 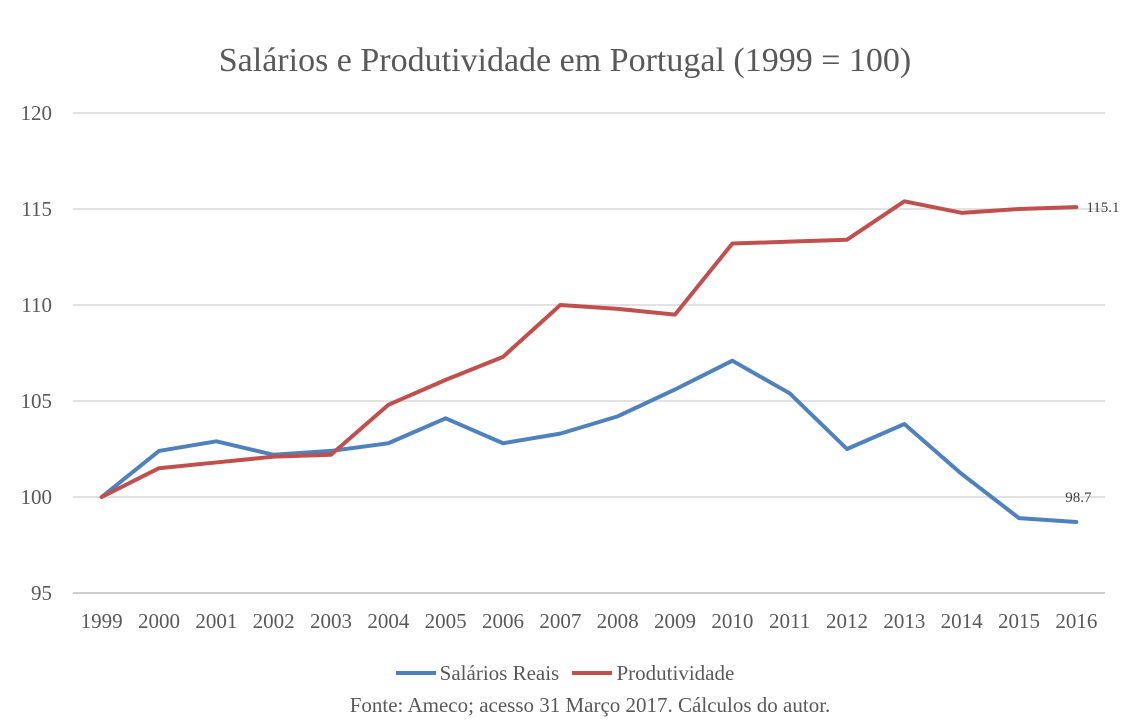 I want to click on x-tick-label: 2006, so click(x=503, y=621).